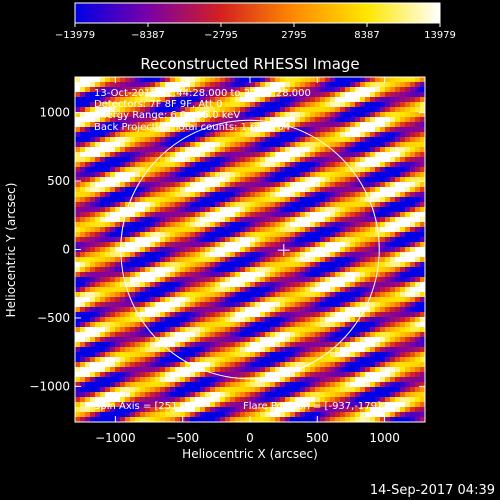 The height and width of the screenshot is (500, 500). Describe the element at coordinates (384, 438) in the screenshot. I see `x-tick-label: 1000` at that location.